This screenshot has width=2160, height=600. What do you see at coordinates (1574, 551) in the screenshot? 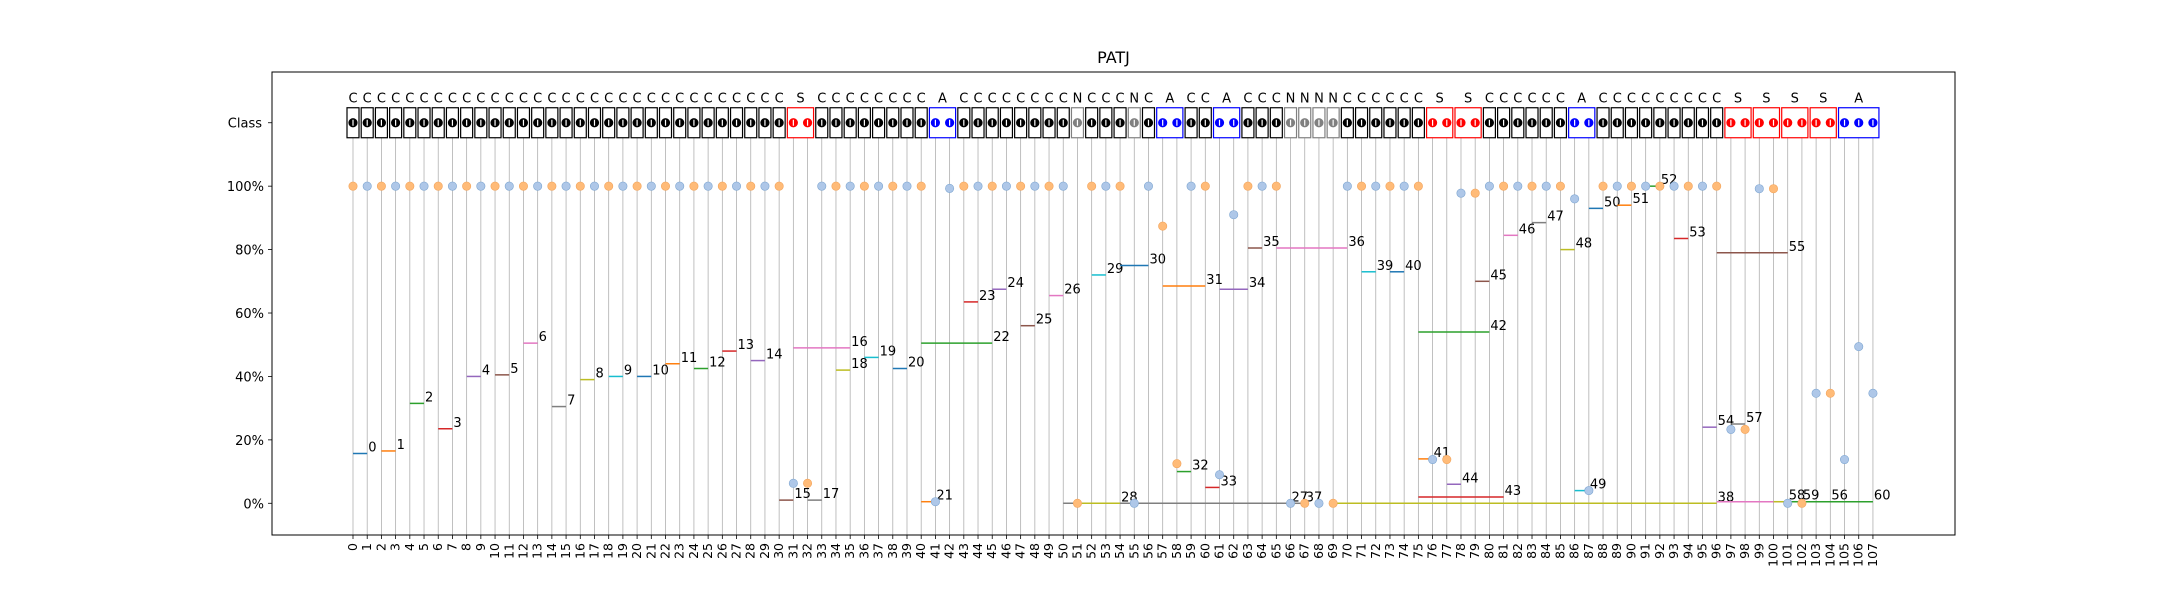
I see `x-tick-label: 86` at bounding box center [1574, 551].